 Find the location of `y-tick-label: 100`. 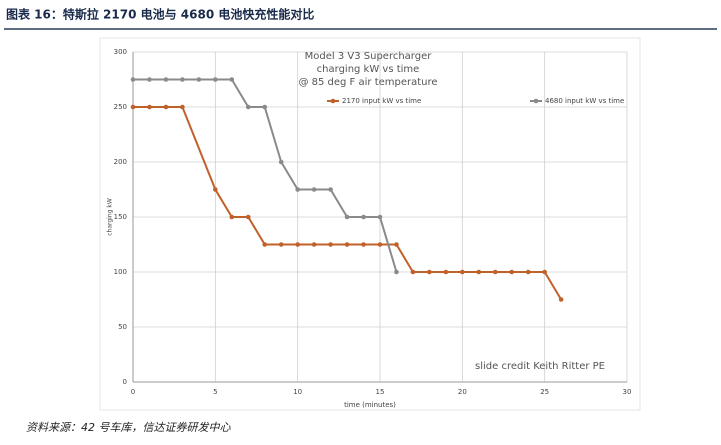

y-tick-label: 100 is located at coordinates (120, 272).